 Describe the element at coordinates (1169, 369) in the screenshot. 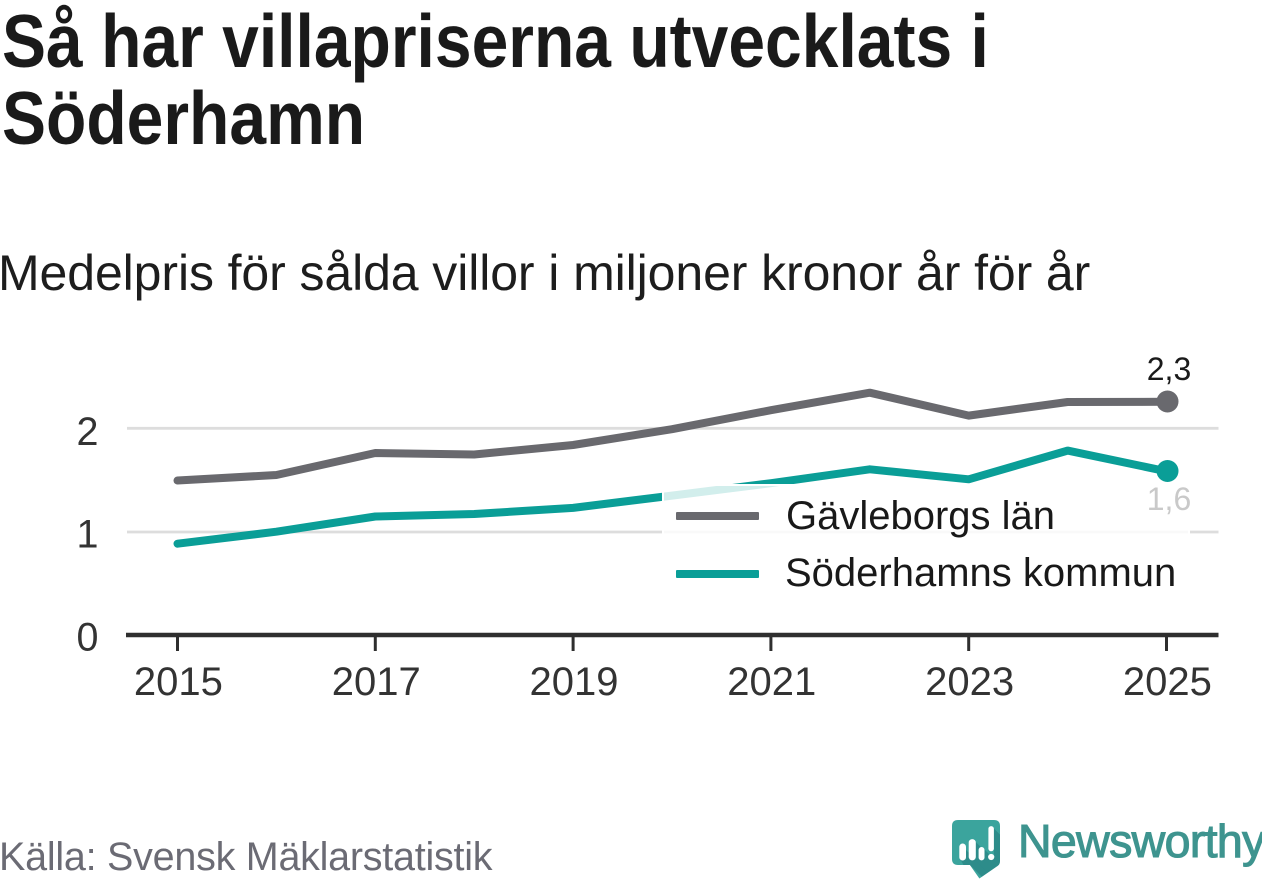

I see `svg-text: 2,3` at that location.